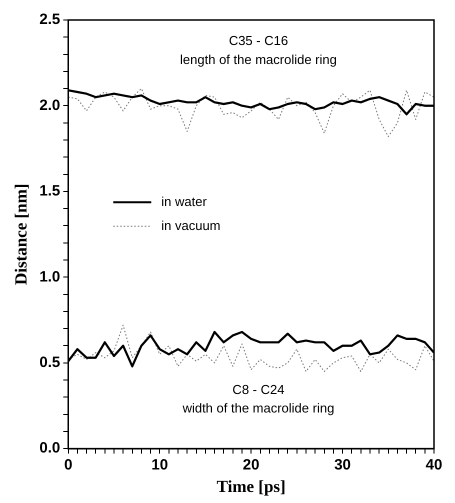 Image resolution: width=455 pixels, height=503 pixels. I want to click on y-tick-label: 0.0, so click(49, 448).